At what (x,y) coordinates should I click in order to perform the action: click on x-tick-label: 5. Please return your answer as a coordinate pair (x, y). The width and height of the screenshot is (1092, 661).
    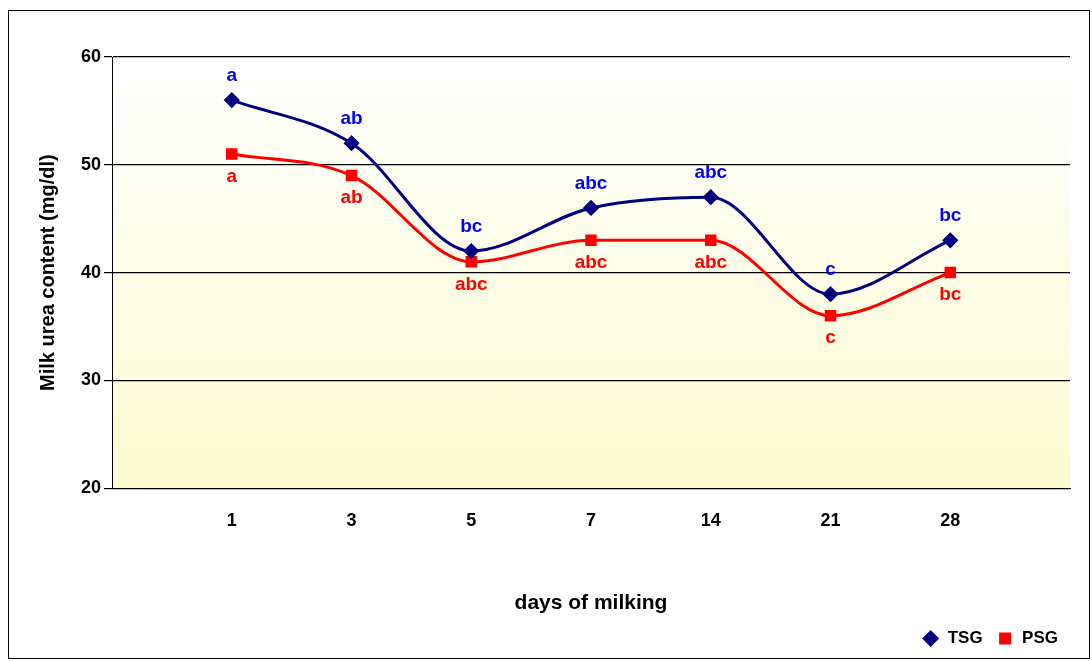
    Looking at the image, I should click on (471, 519).